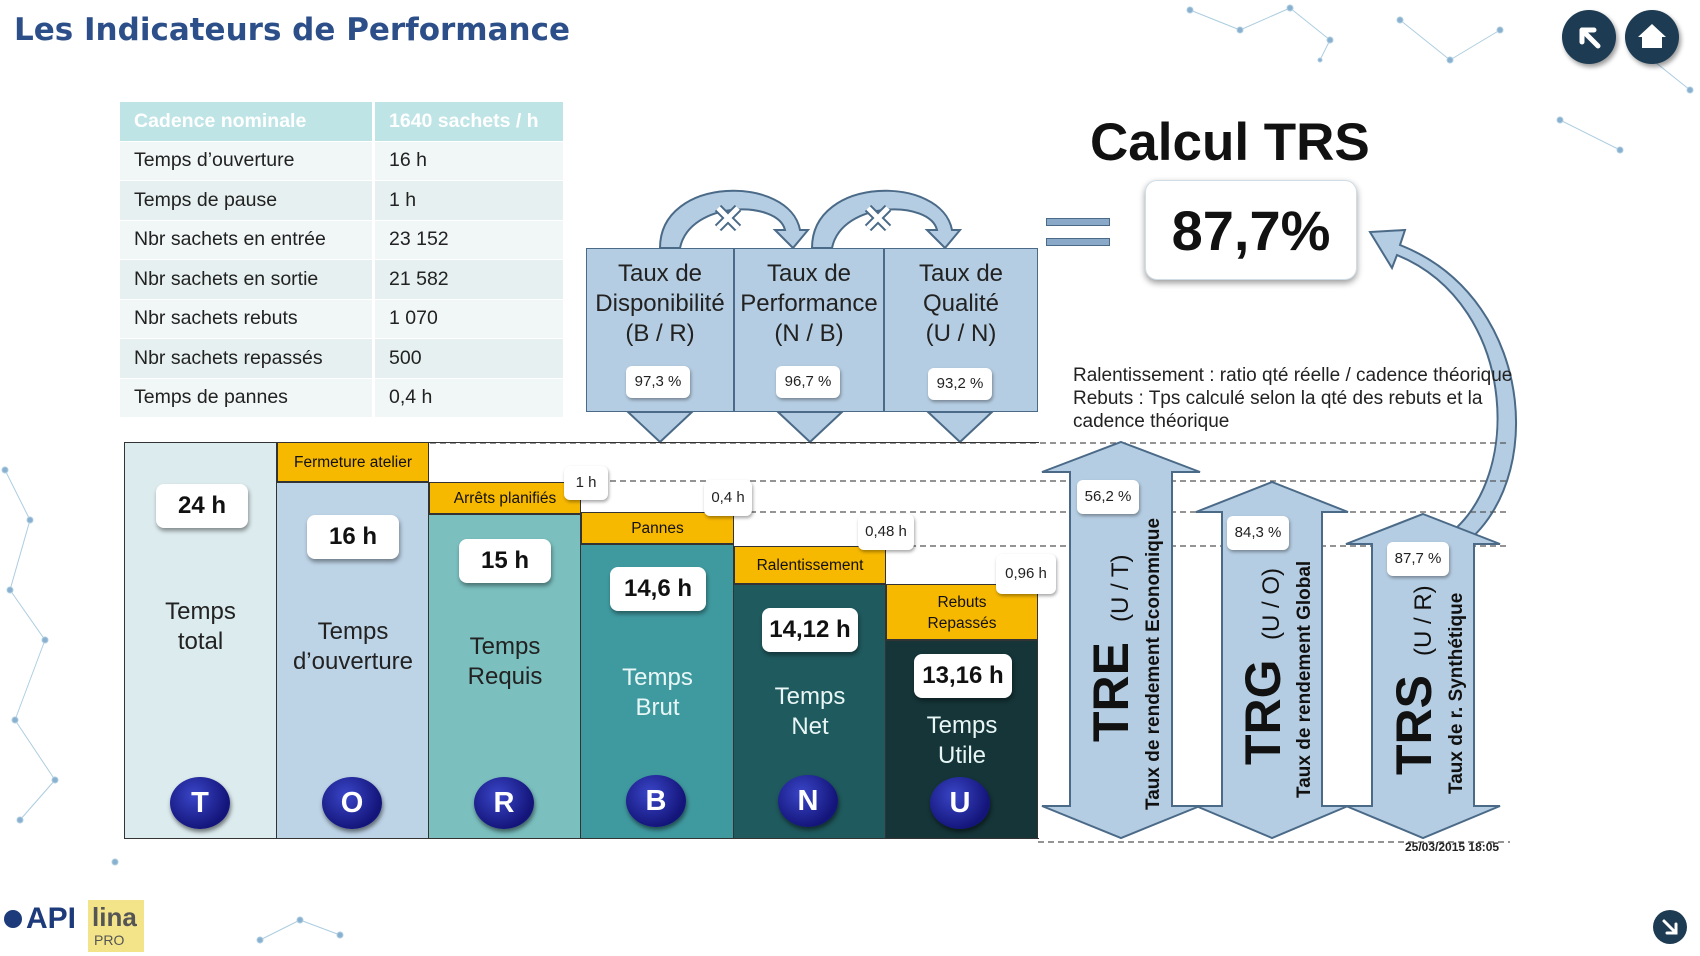 This screenshot has height=956, width=1700. What do you see at coordinates (1414, 725) in the screenshot?
I see `indicator-code: TRS` at bounding box center [1414, 725].